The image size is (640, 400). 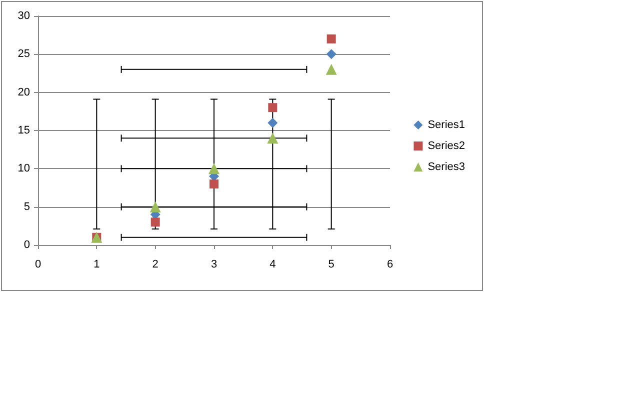 I want to click on x-tick-label: 1, so click(x=97, y=264).